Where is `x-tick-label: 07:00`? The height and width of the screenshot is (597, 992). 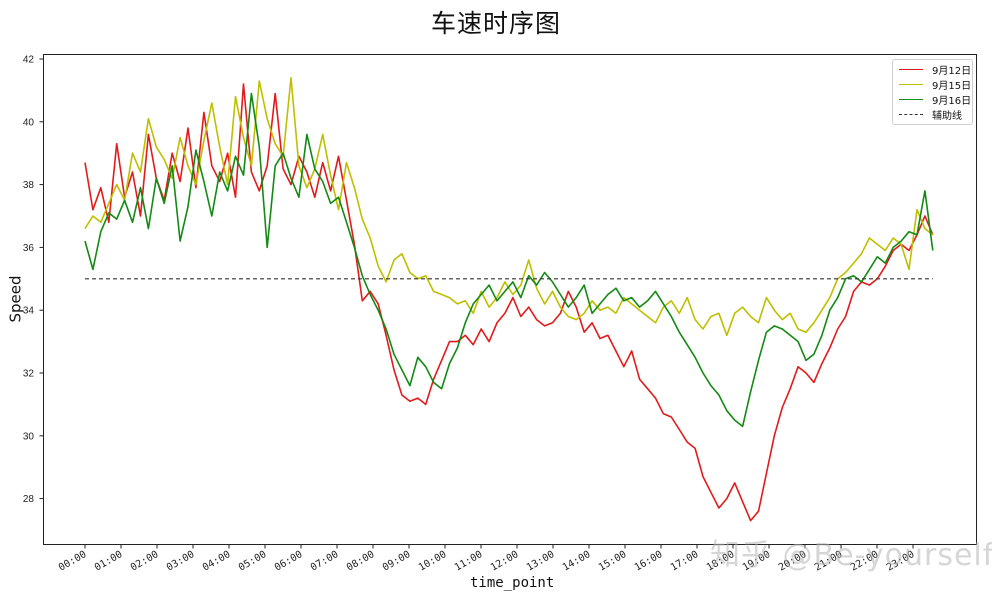
x-tick-label: 07:00 is located at coordinates (325, 561).